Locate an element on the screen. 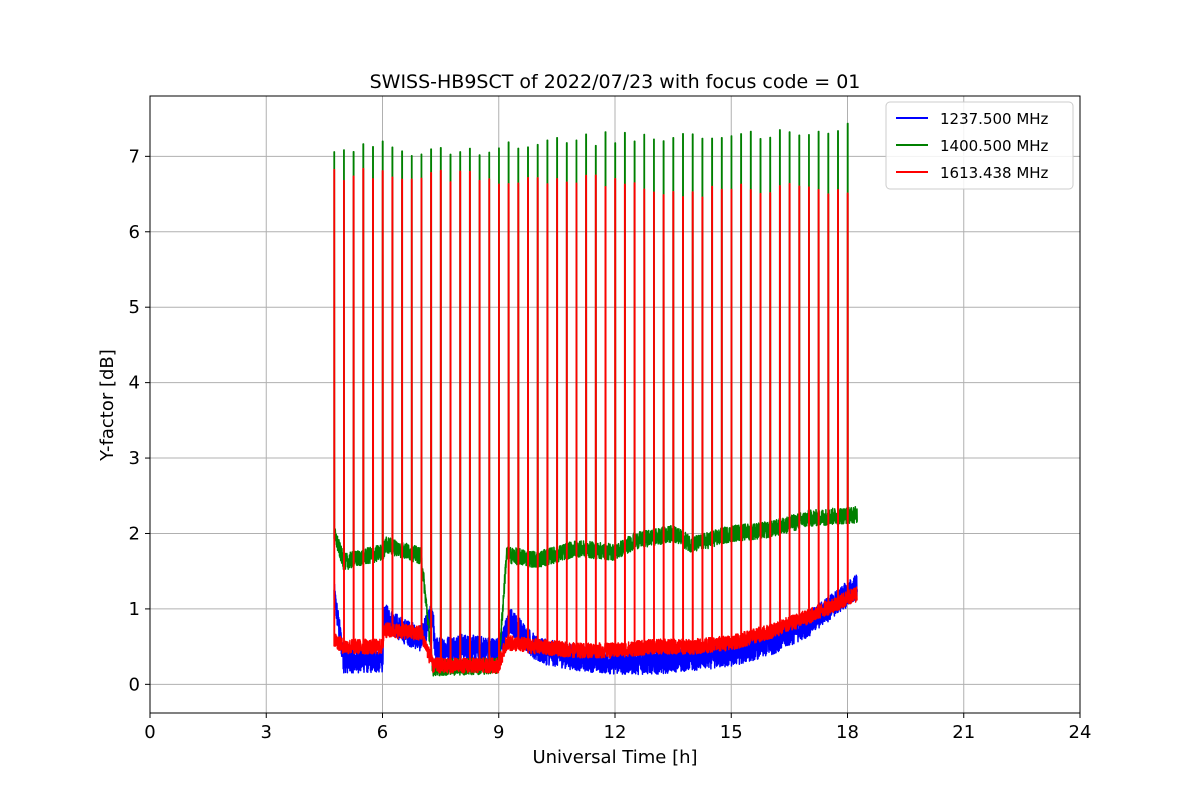  y-tick-label: 3 is located at coordinates (134, 458).